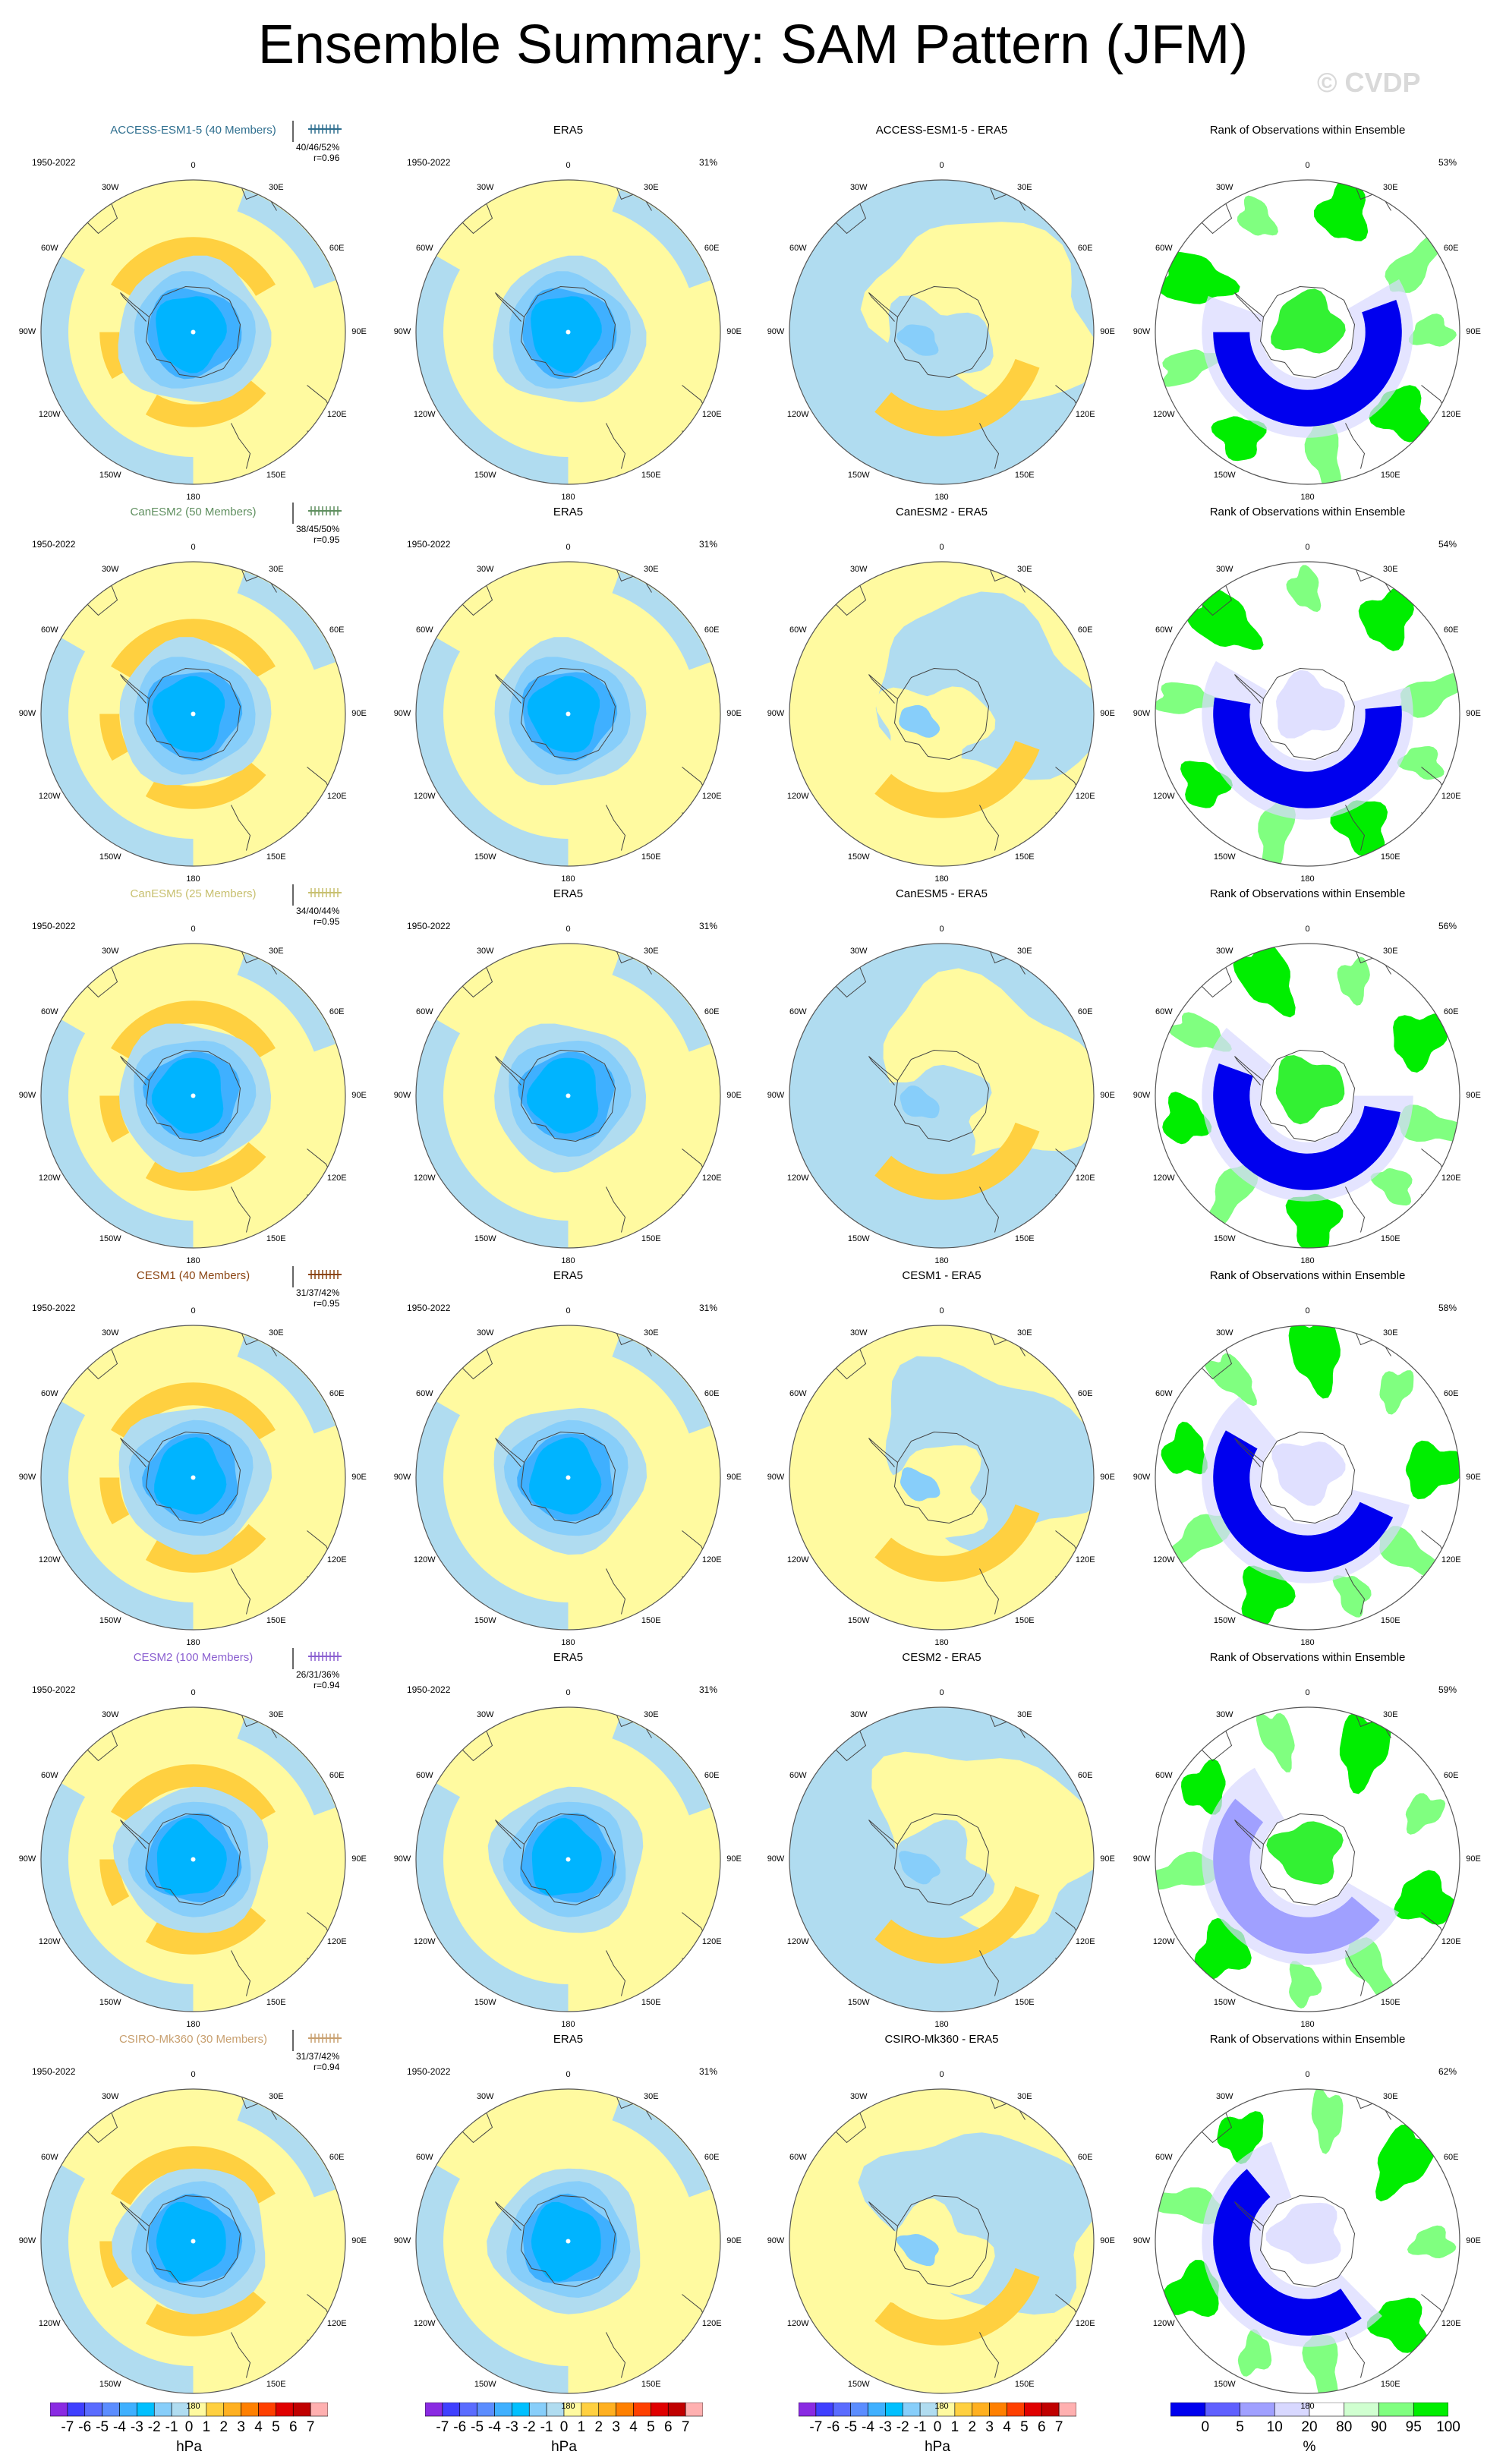 This screenshot has height=2464, width=1506. Describe the element at coordinates (1307, 2074) in the screenshot. I see `lon-label-0-r6-c4: 0` at that location.